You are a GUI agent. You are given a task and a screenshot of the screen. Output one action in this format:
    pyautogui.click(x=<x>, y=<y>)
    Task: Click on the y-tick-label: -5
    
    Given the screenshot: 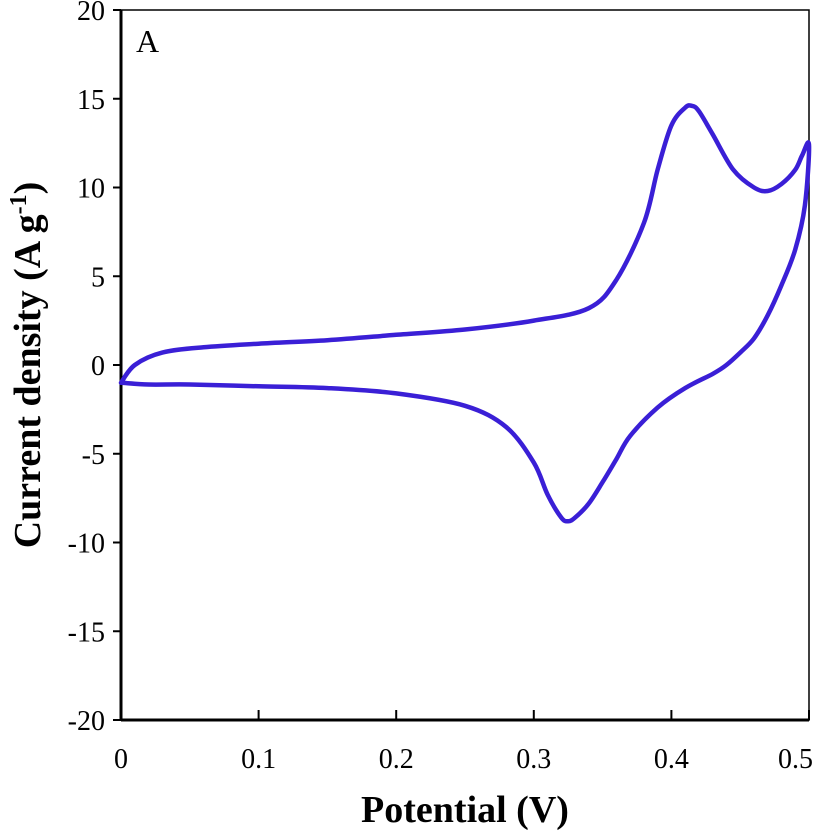 What is the action you would take?
    pyautogui.click(x=93, y=455)
    